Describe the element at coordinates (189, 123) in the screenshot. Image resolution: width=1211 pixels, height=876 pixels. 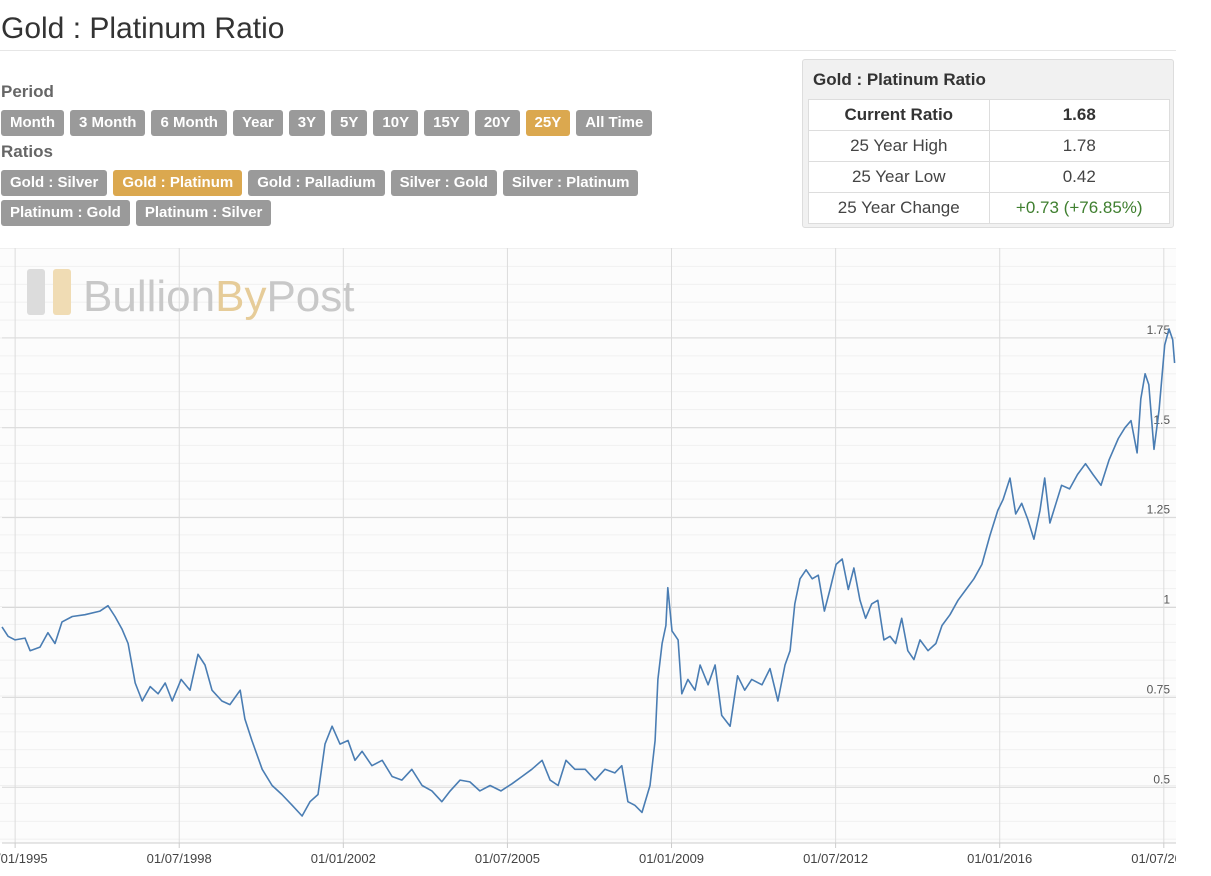
I see `toggle-button: 6 Month` at that location.